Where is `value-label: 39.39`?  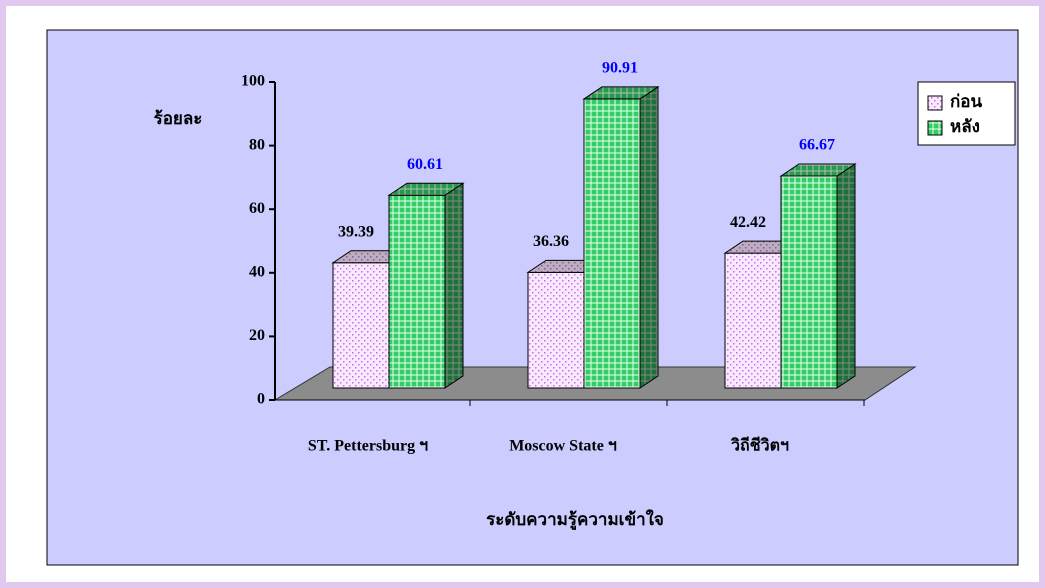 value-label: 39.39 is located at coordinates (356, 231).